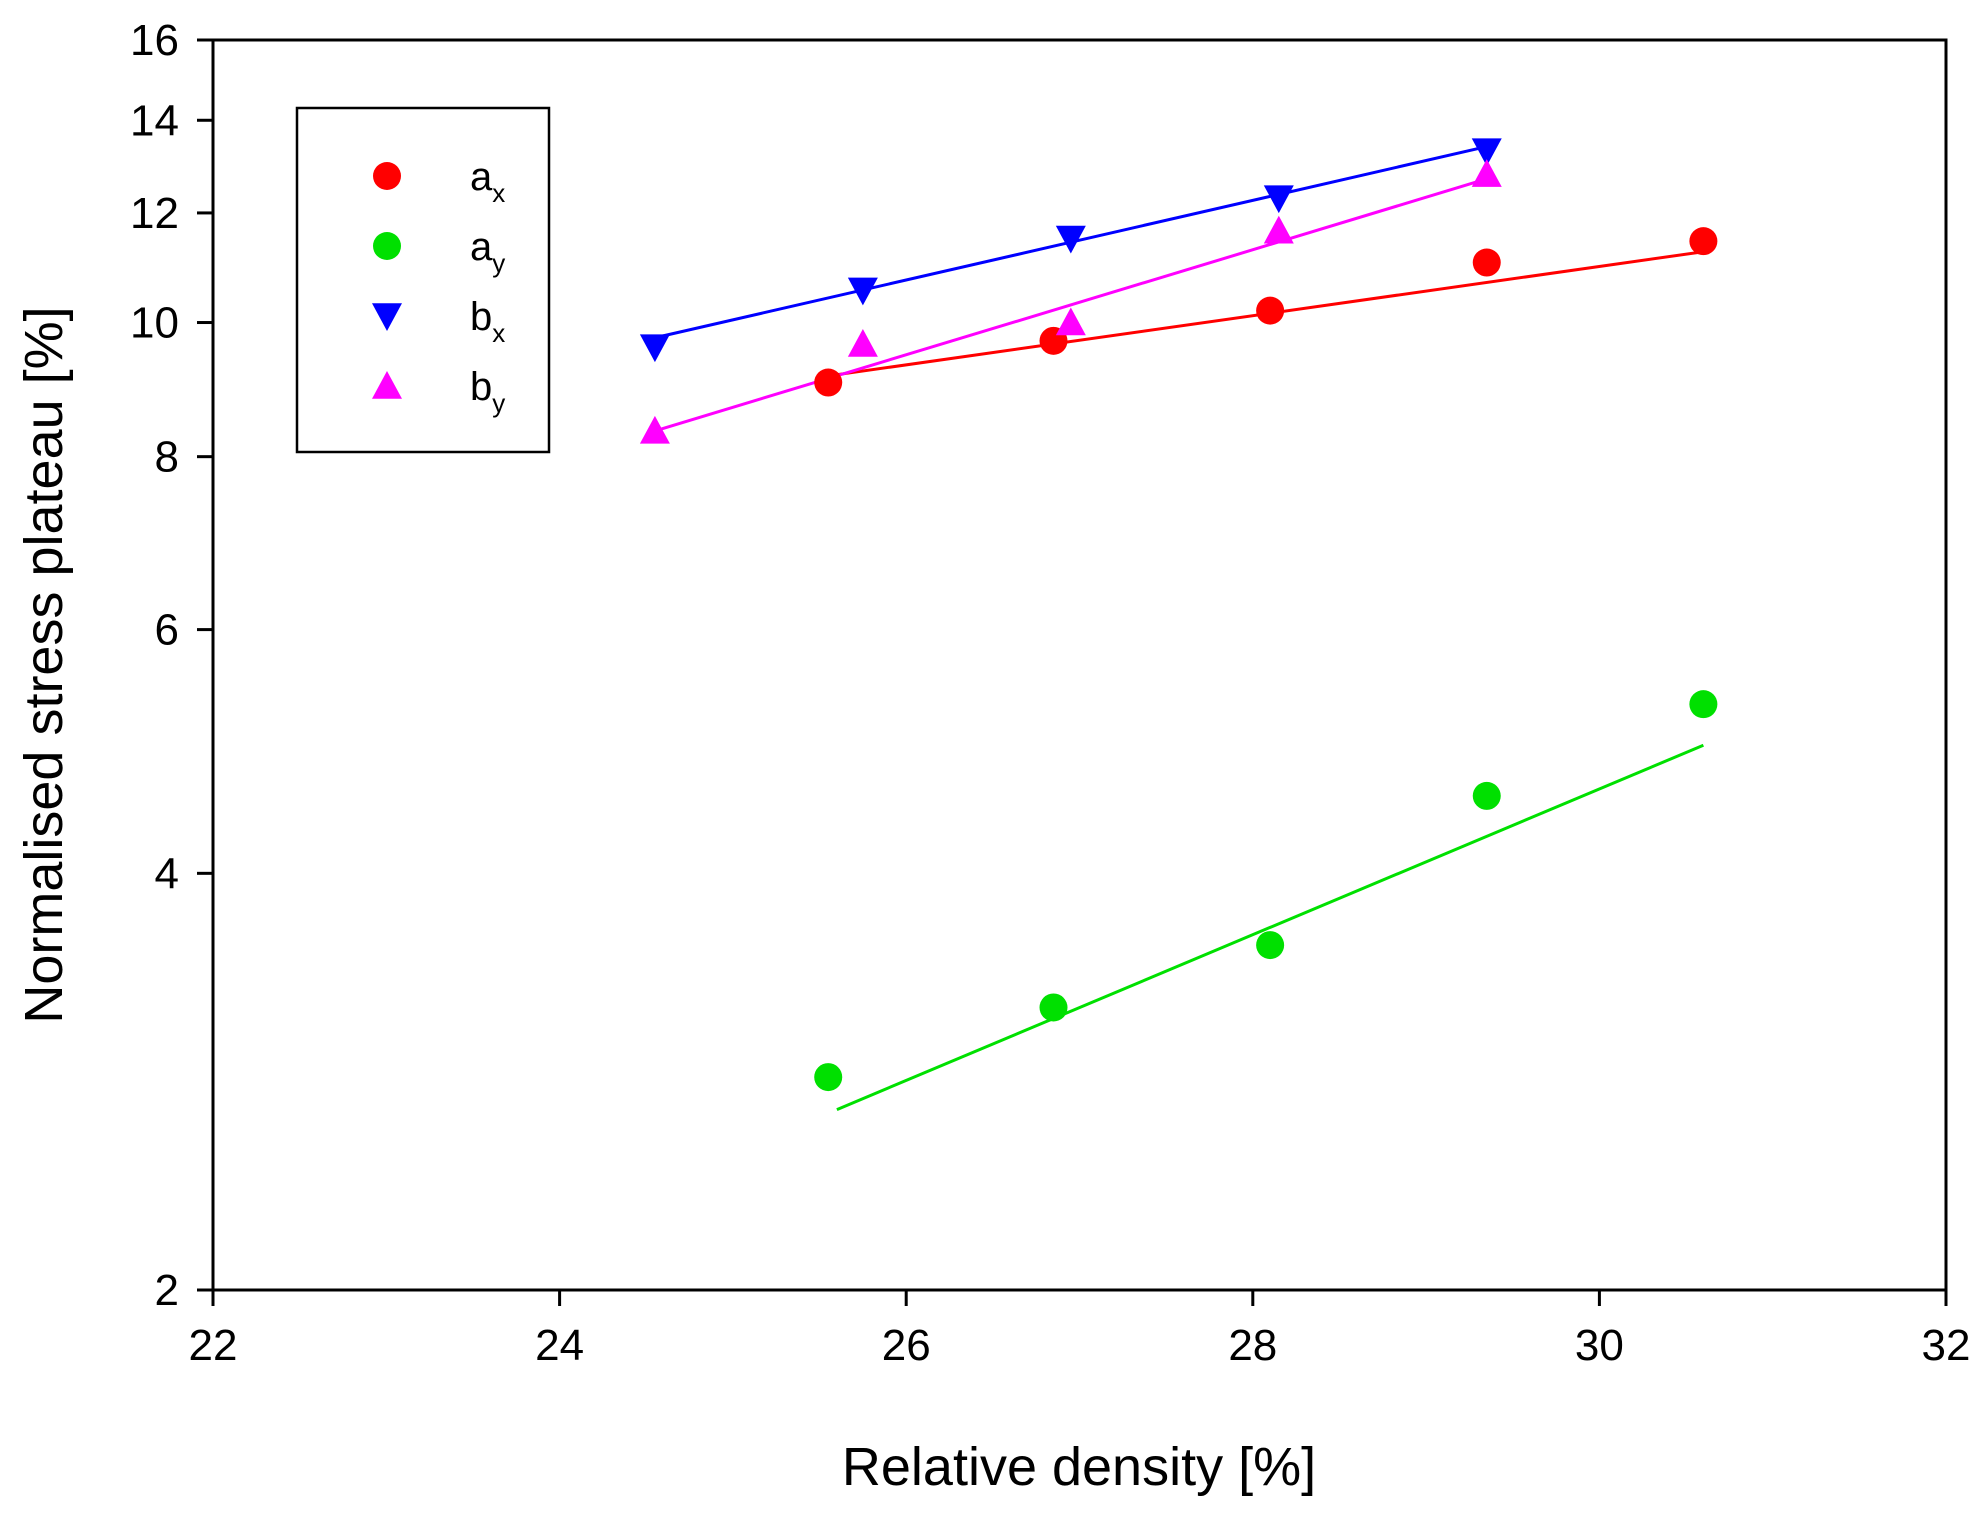  What do you see at coordinates (154, 213) in the screenshot?
I see `y-tick-label: 12` at bounding box center [154, 213].